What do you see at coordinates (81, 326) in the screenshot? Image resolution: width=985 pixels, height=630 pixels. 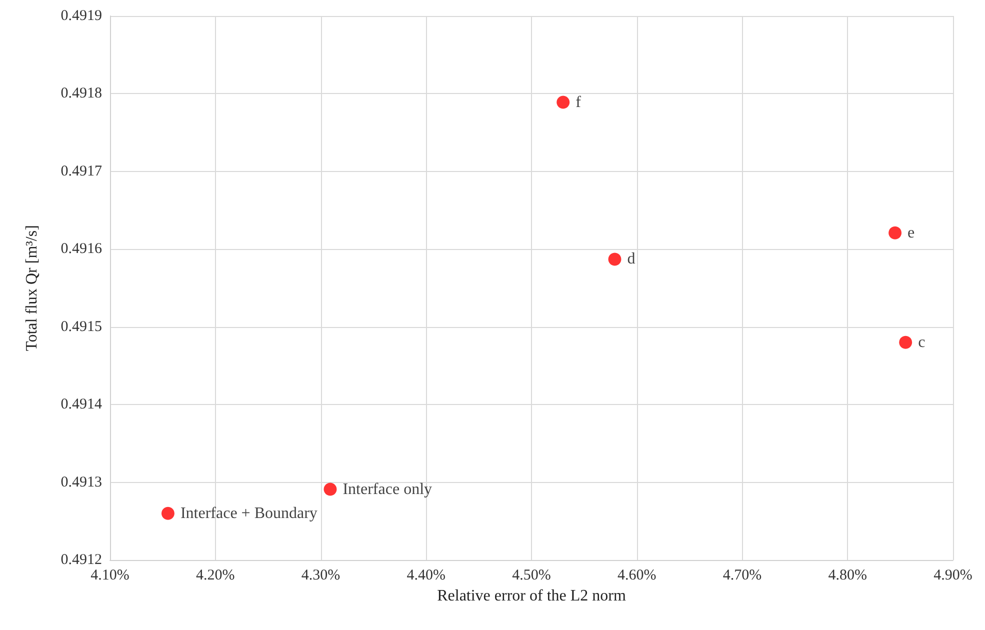 I see `y-tick-label: 0.4915` at bounding box center [81, 326].